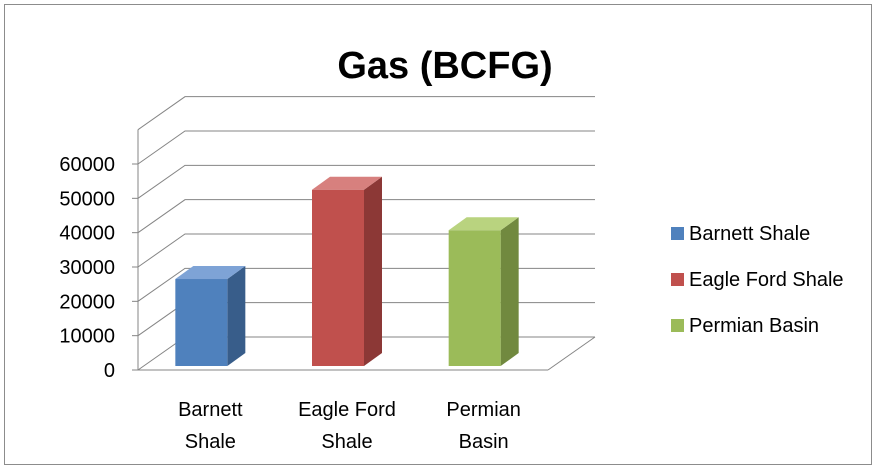 The height and width of the screenshot is (470, 878). I want to click on floor-side-edge, so click(571, 353).